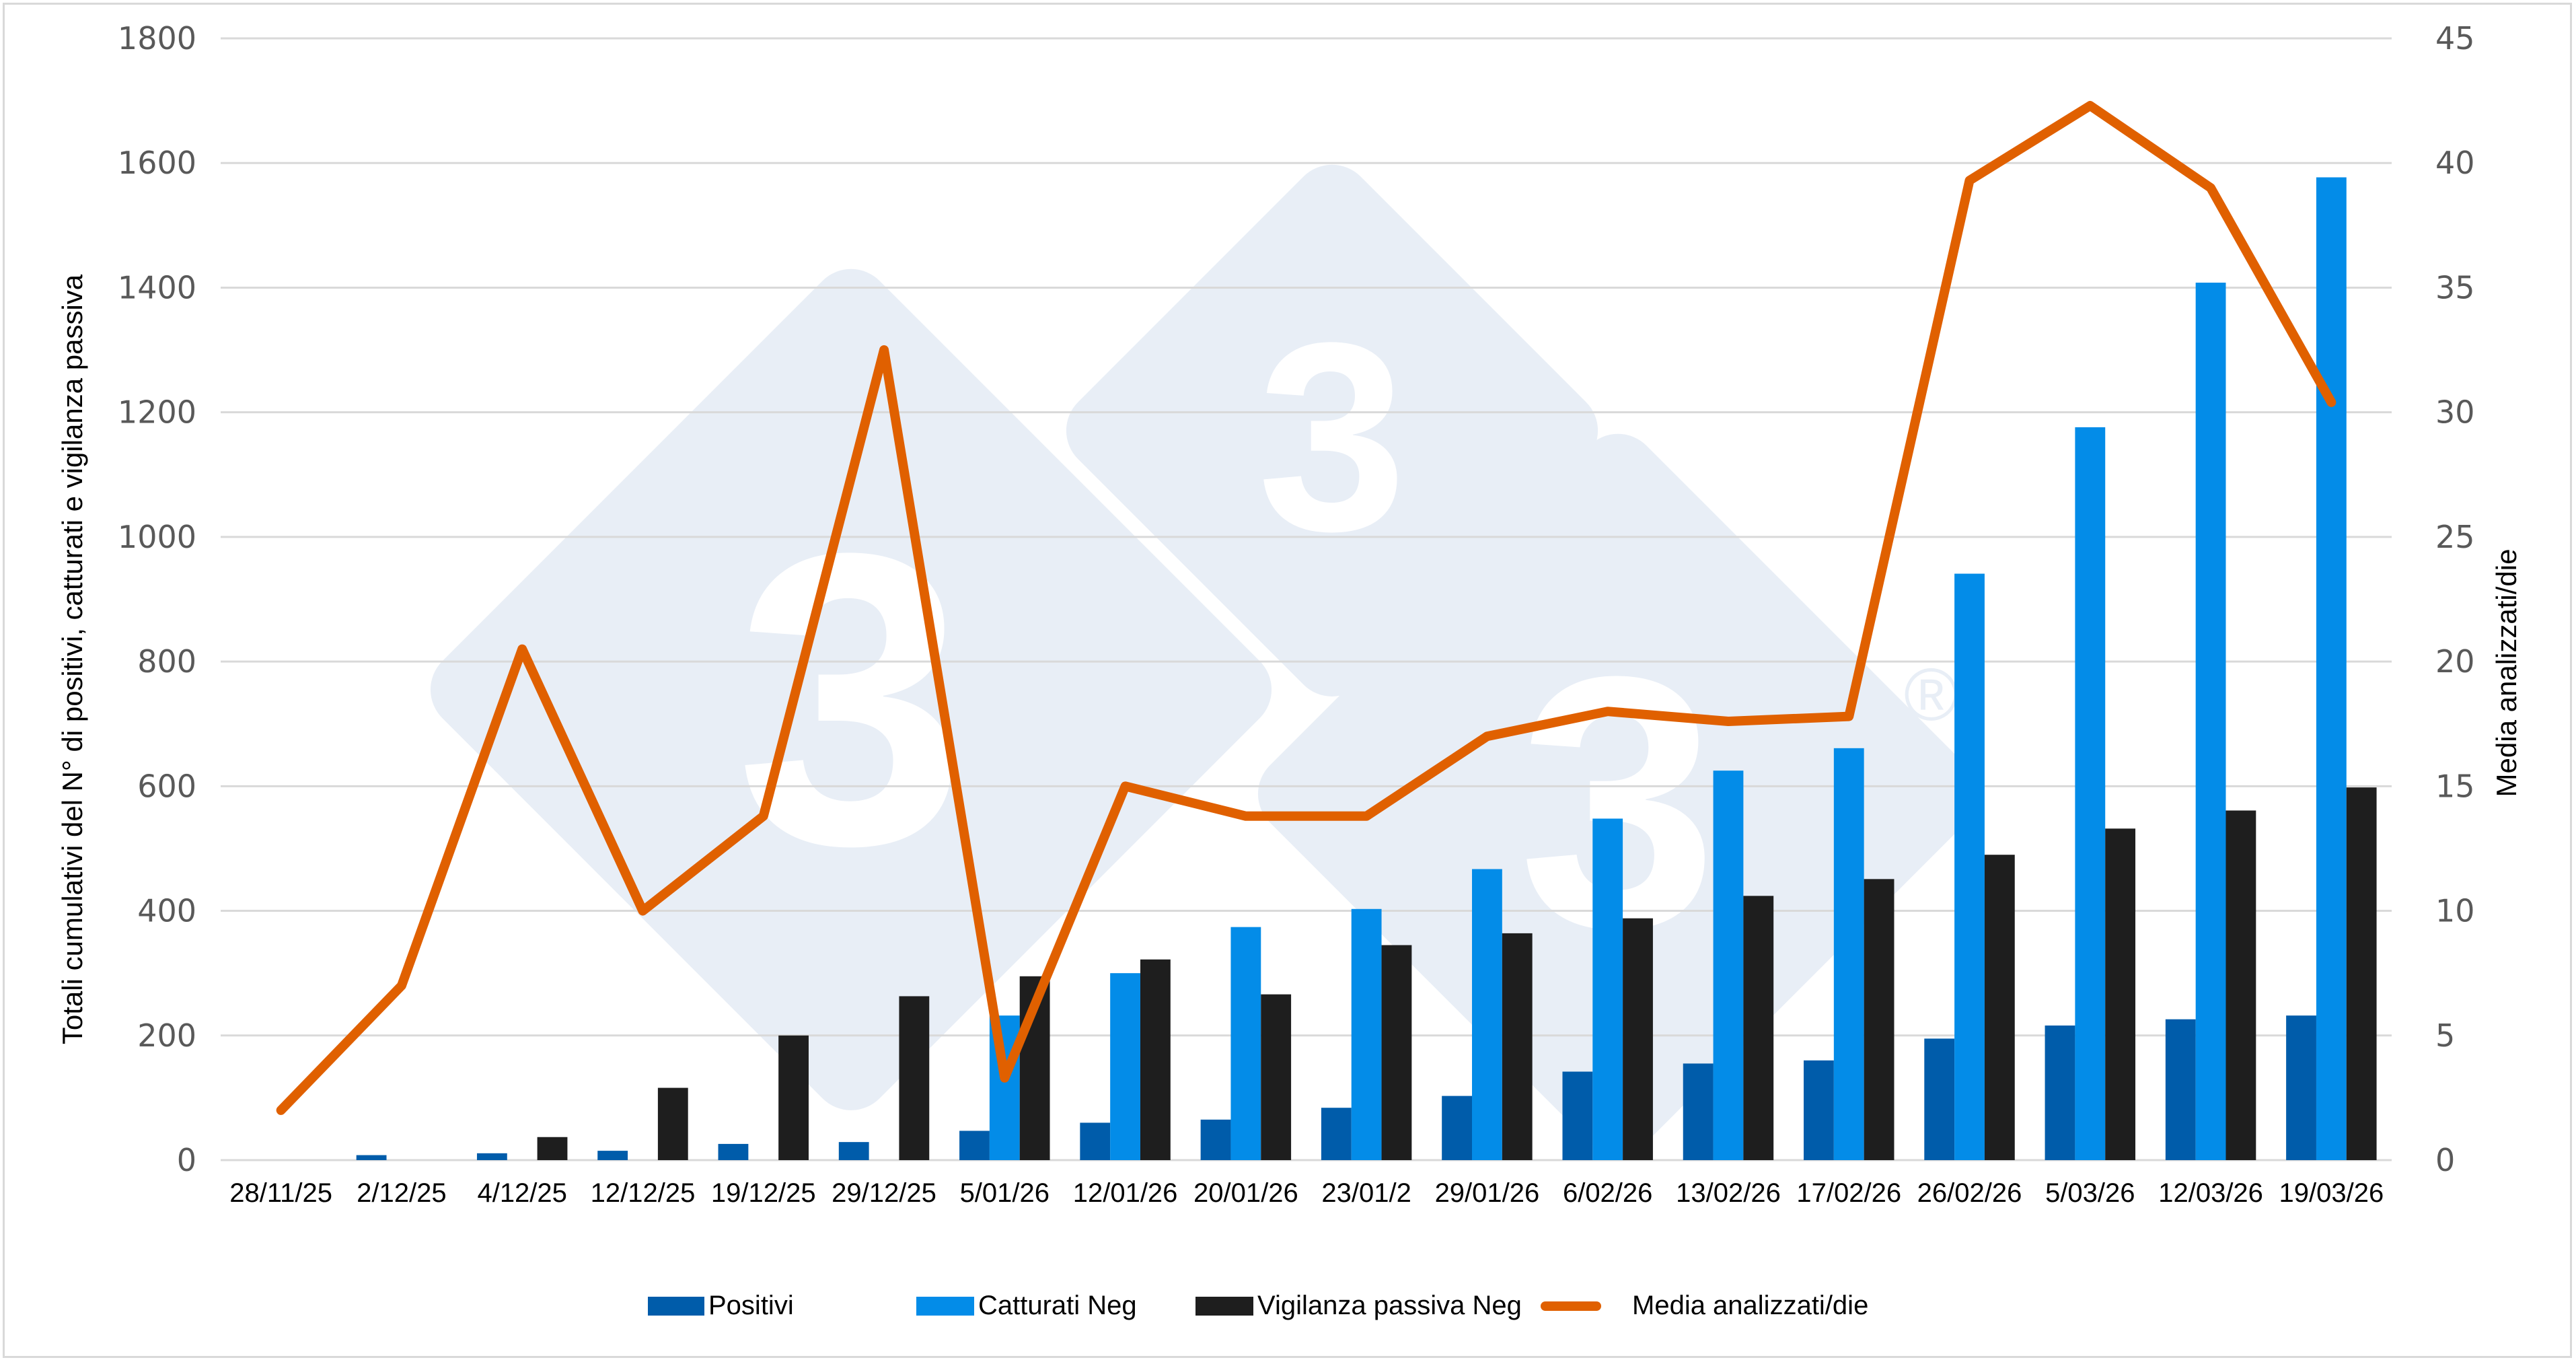 The height and width of the screenshot is (1362, 2576). Describe the element at coordinates (1366, 1193) in the screenshot. I see `svg-text: 23/01/2` at that location.